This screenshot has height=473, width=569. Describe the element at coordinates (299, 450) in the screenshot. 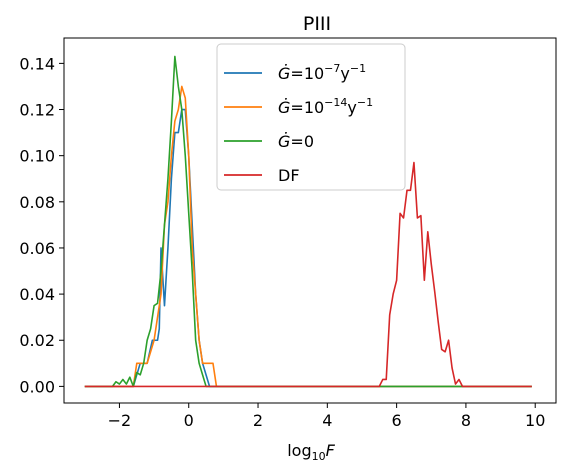

I see `x-axis-label-base: log` at that location.